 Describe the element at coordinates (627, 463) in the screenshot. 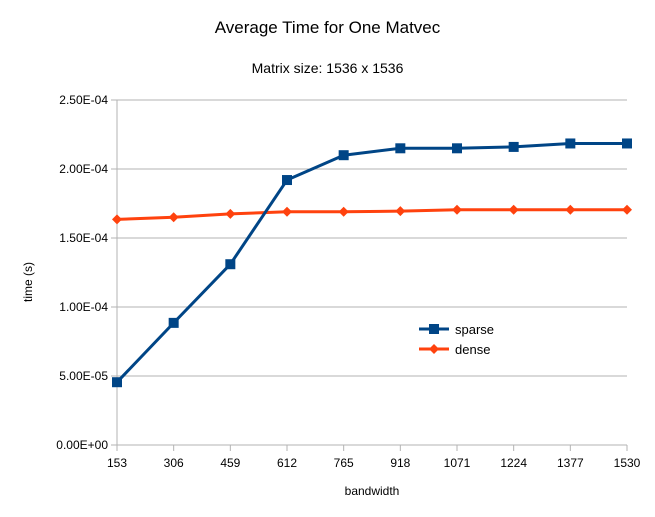

I see `x-tick-label: 1530` at that location.